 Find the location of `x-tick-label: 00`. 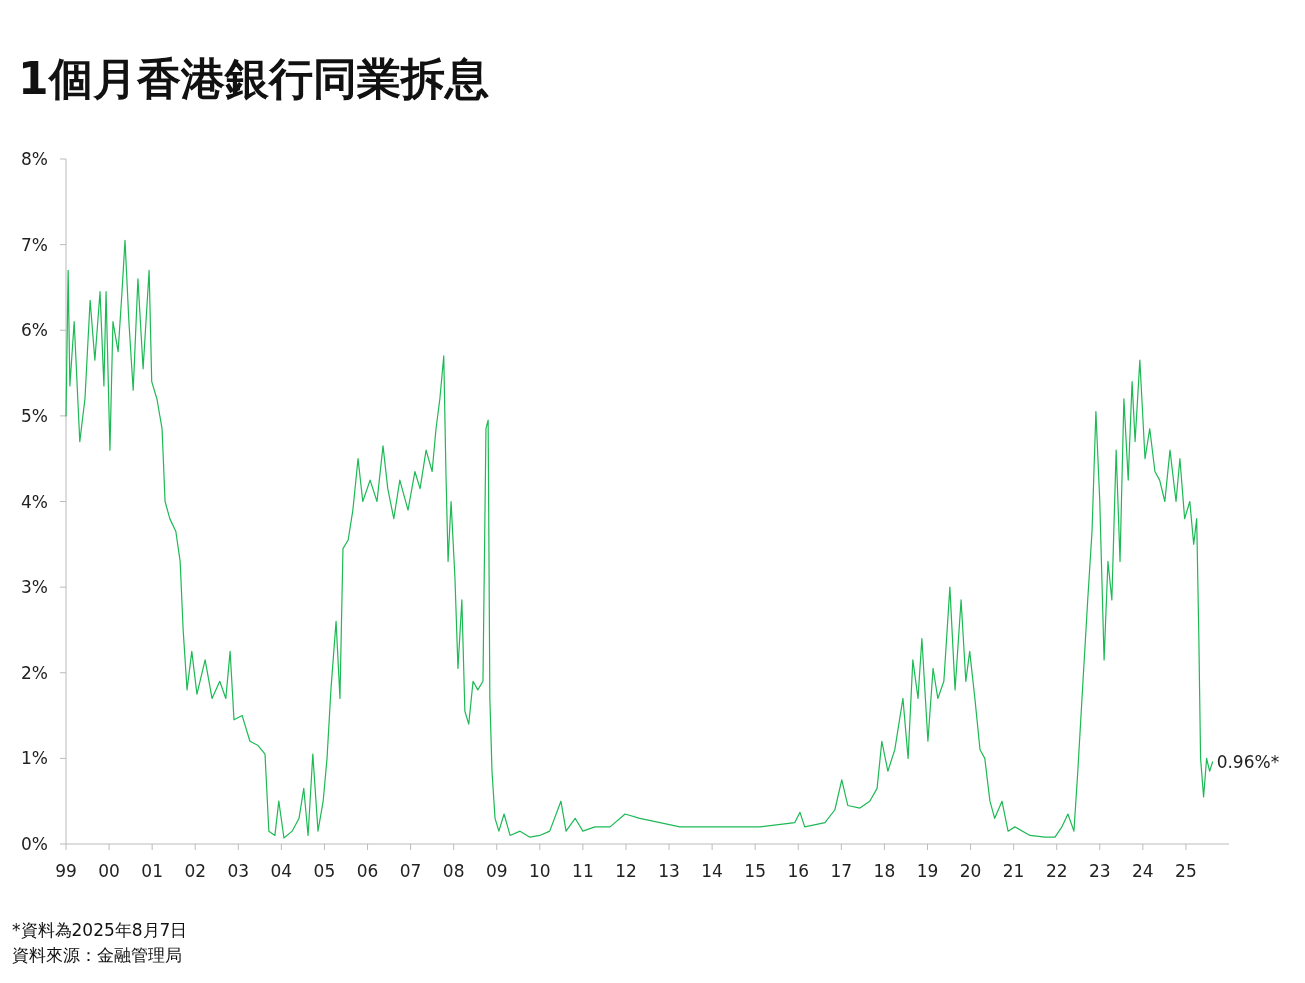

x-tick-label: 00 is located at coordinates (109, 871).